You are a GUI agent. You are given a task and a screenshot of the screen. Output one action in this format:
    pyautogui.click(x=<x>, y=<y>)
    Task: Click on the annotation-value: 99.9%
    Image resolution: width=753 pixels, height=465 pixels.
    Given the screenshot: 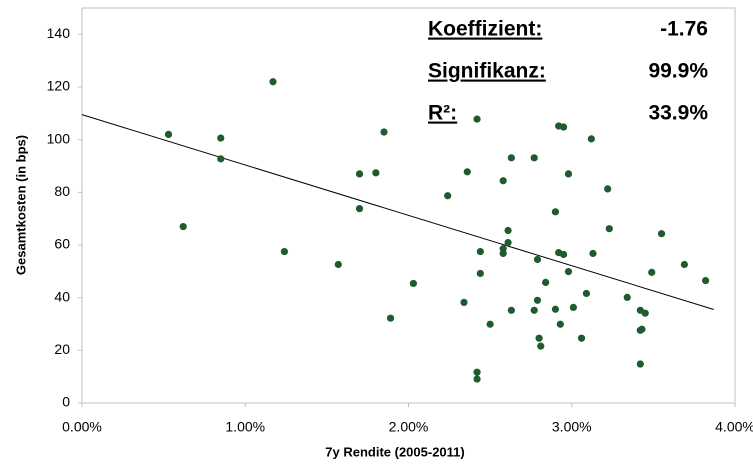 What is the action you would take?
    pyautogui.click(x=678, y=71)
    